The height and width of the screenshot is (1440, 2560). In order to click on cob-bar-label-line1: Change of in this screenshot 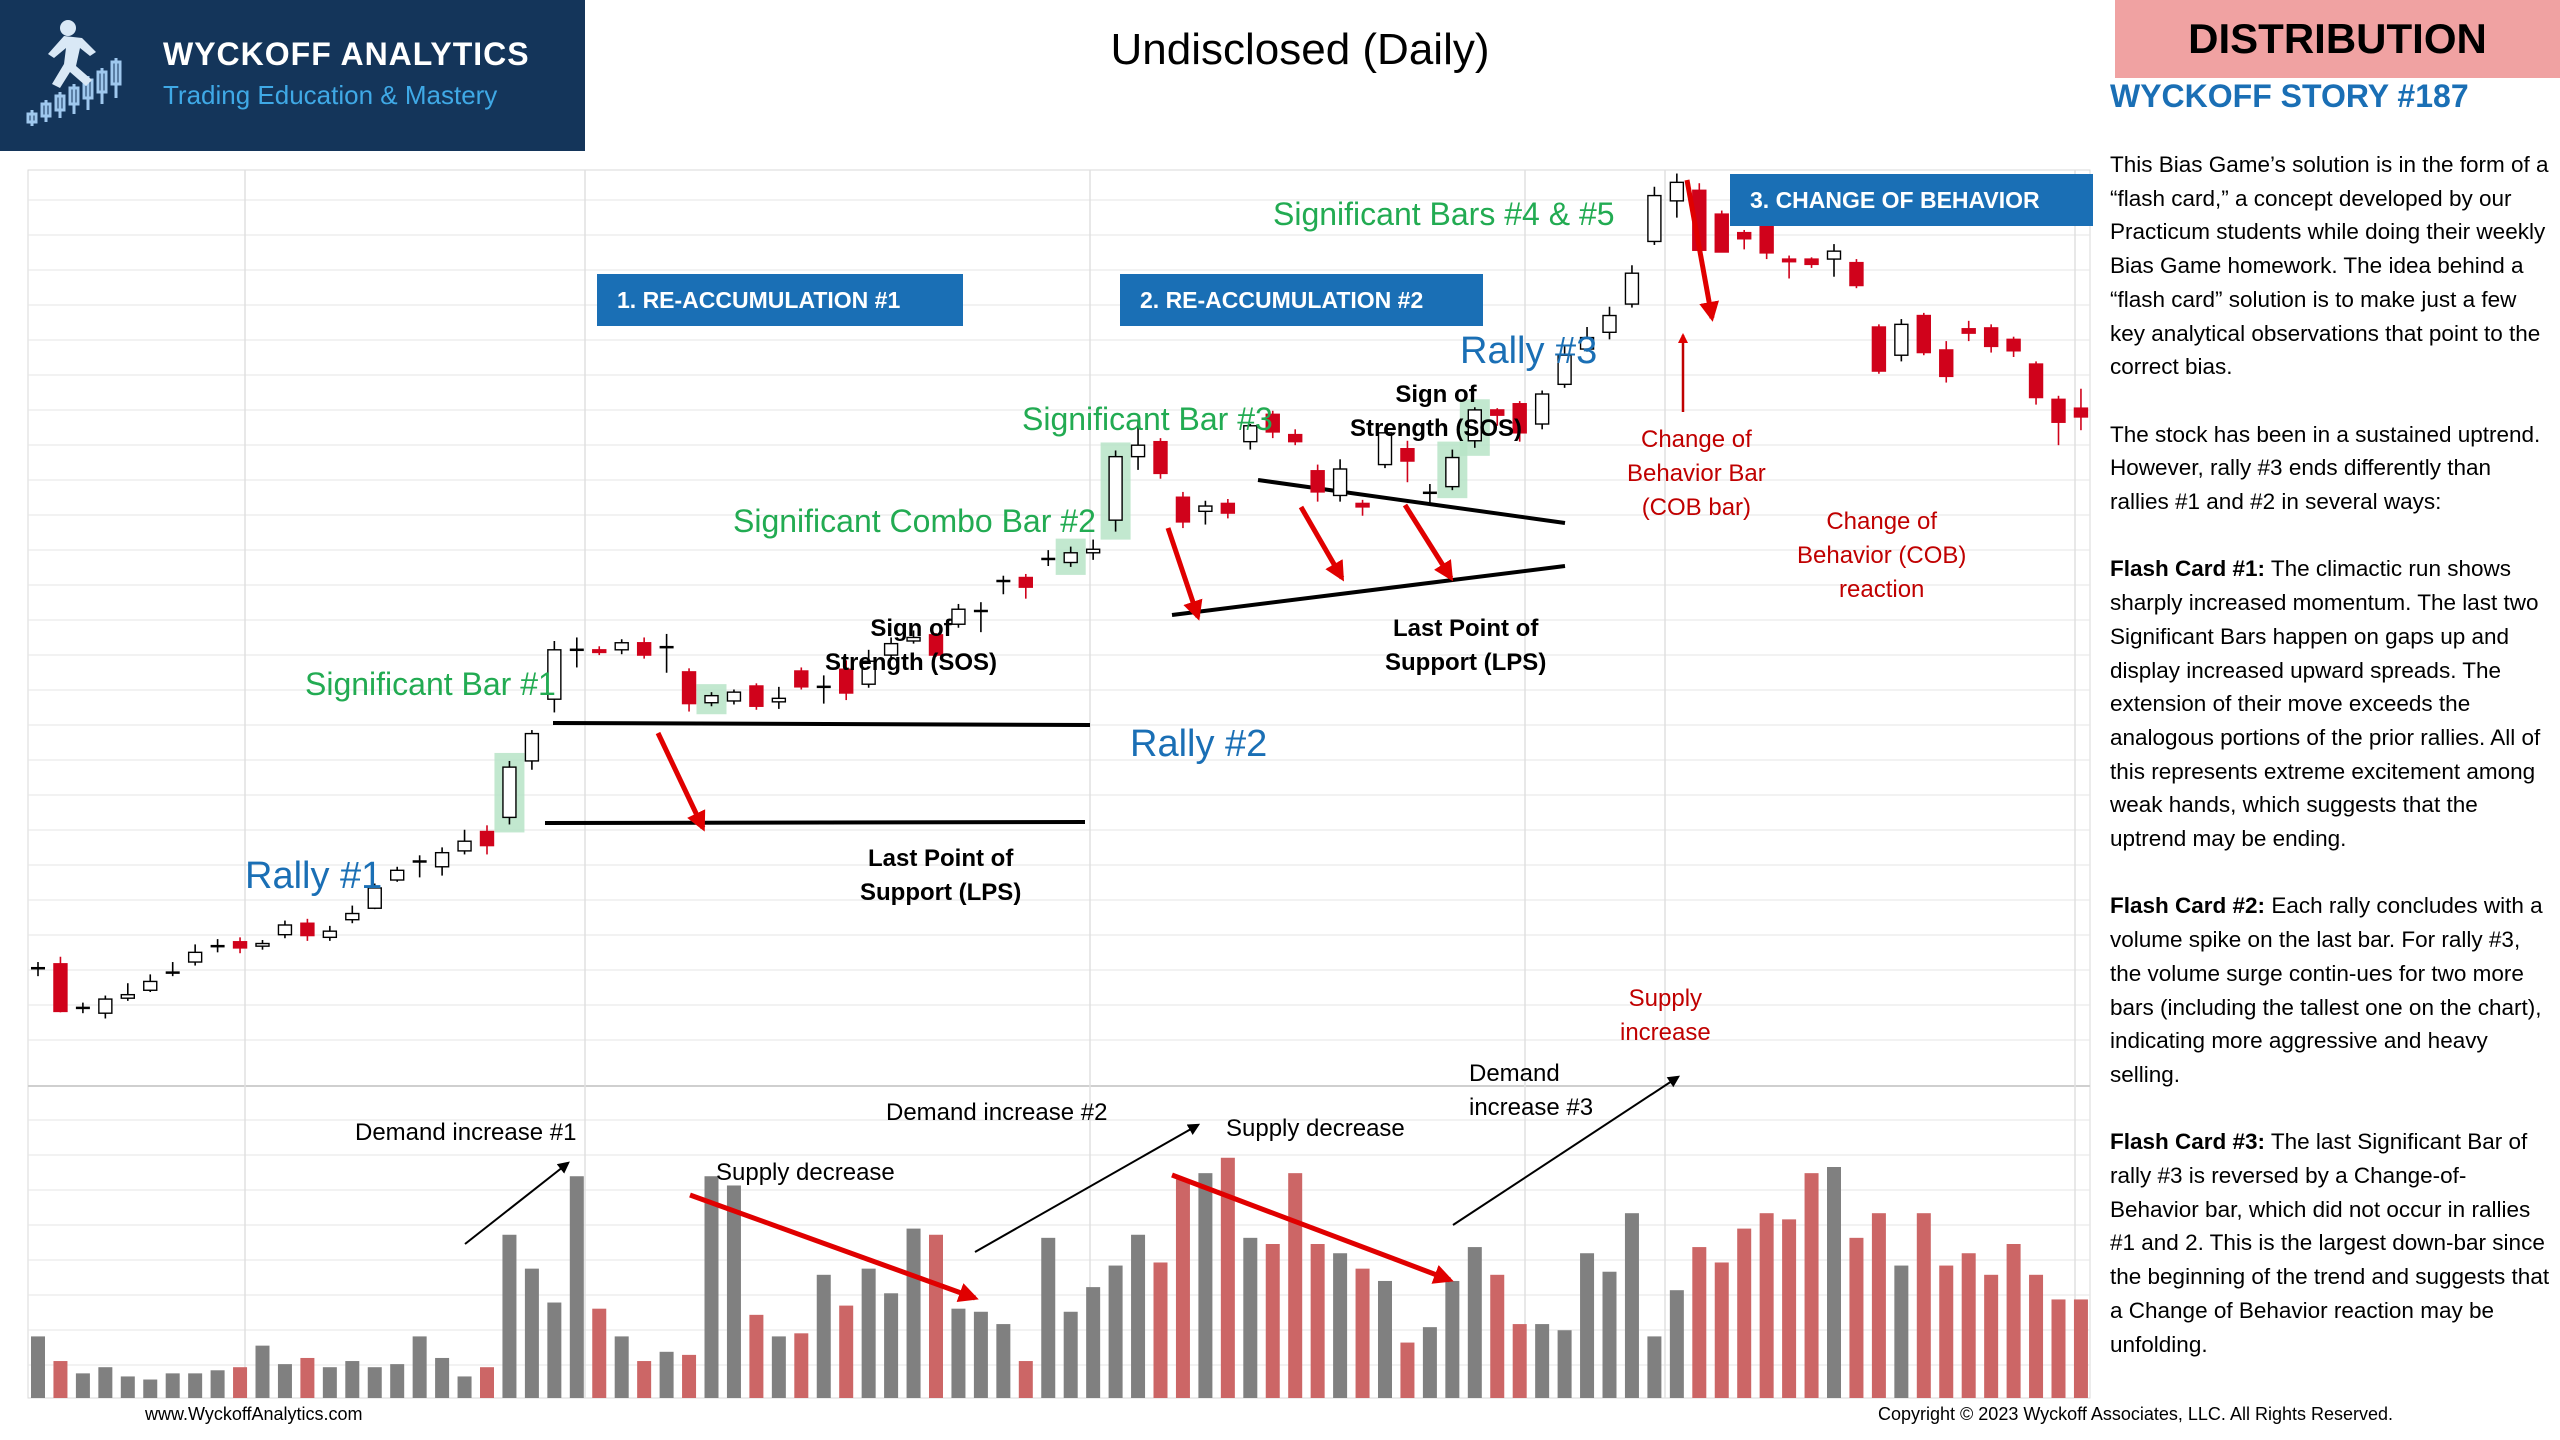, I will do `click(1696, 439)`.